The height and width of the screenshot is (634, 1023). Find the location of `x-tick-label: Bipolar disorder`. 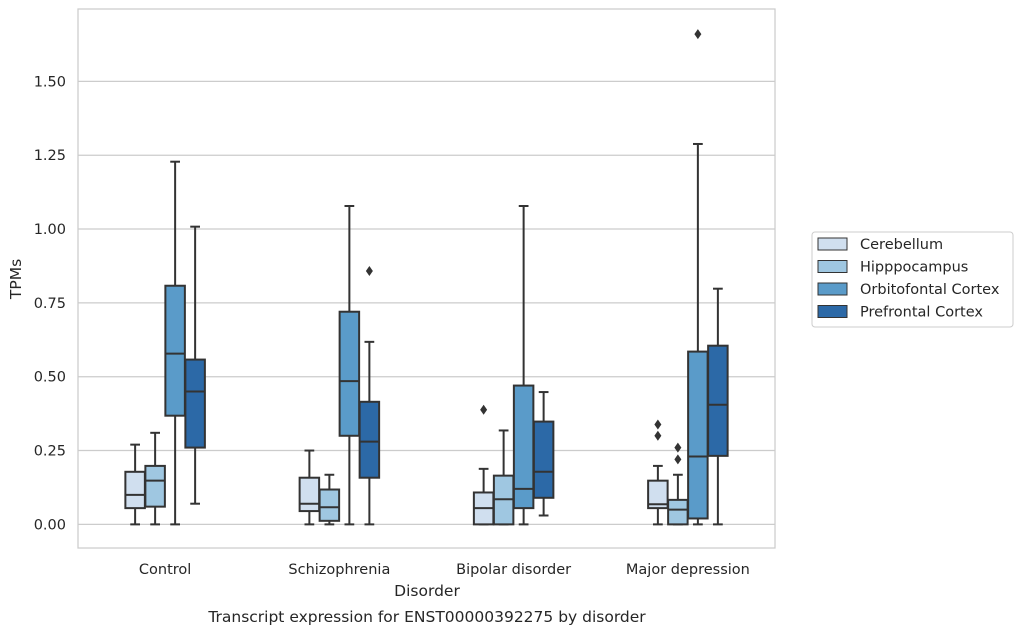

x-tick-label: Bipolar disorder is located at coordinates (513, 570).